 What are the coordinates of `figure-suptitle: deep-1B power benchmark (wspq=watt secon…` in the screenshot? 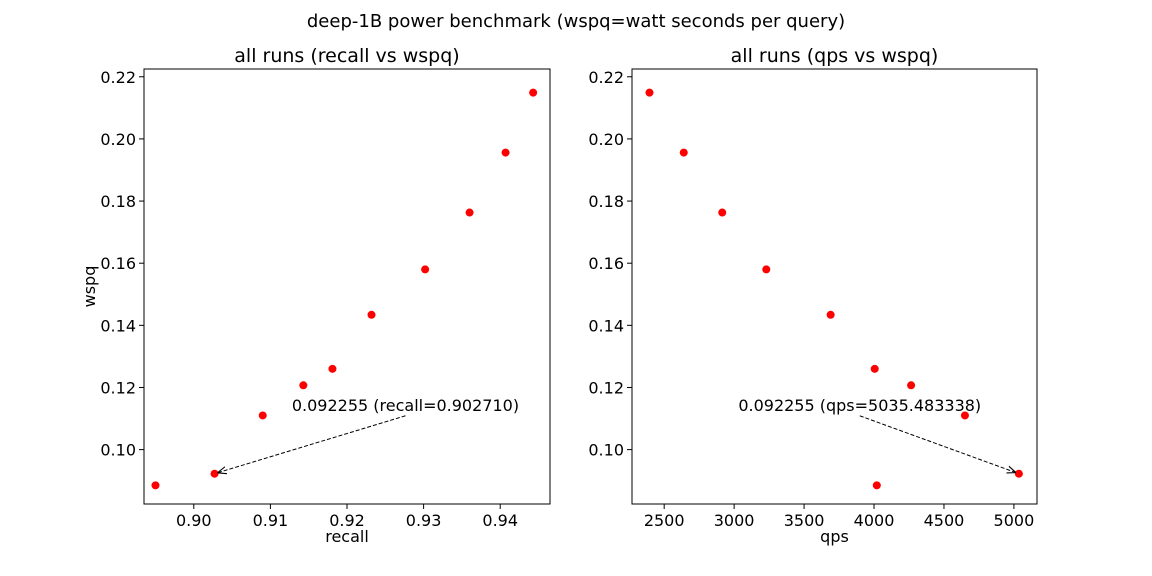 It's located at (576, 21).